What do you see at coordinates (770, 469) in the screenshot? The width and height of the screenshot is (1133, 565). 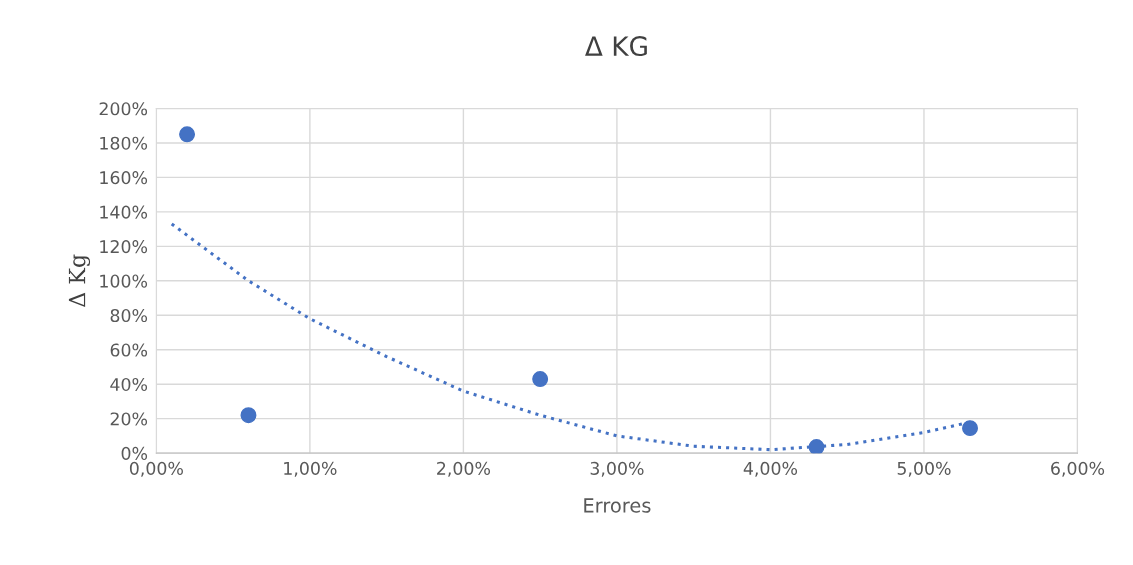 I see `x-tick-label: 4,00%` at bounding box center [770, 469].